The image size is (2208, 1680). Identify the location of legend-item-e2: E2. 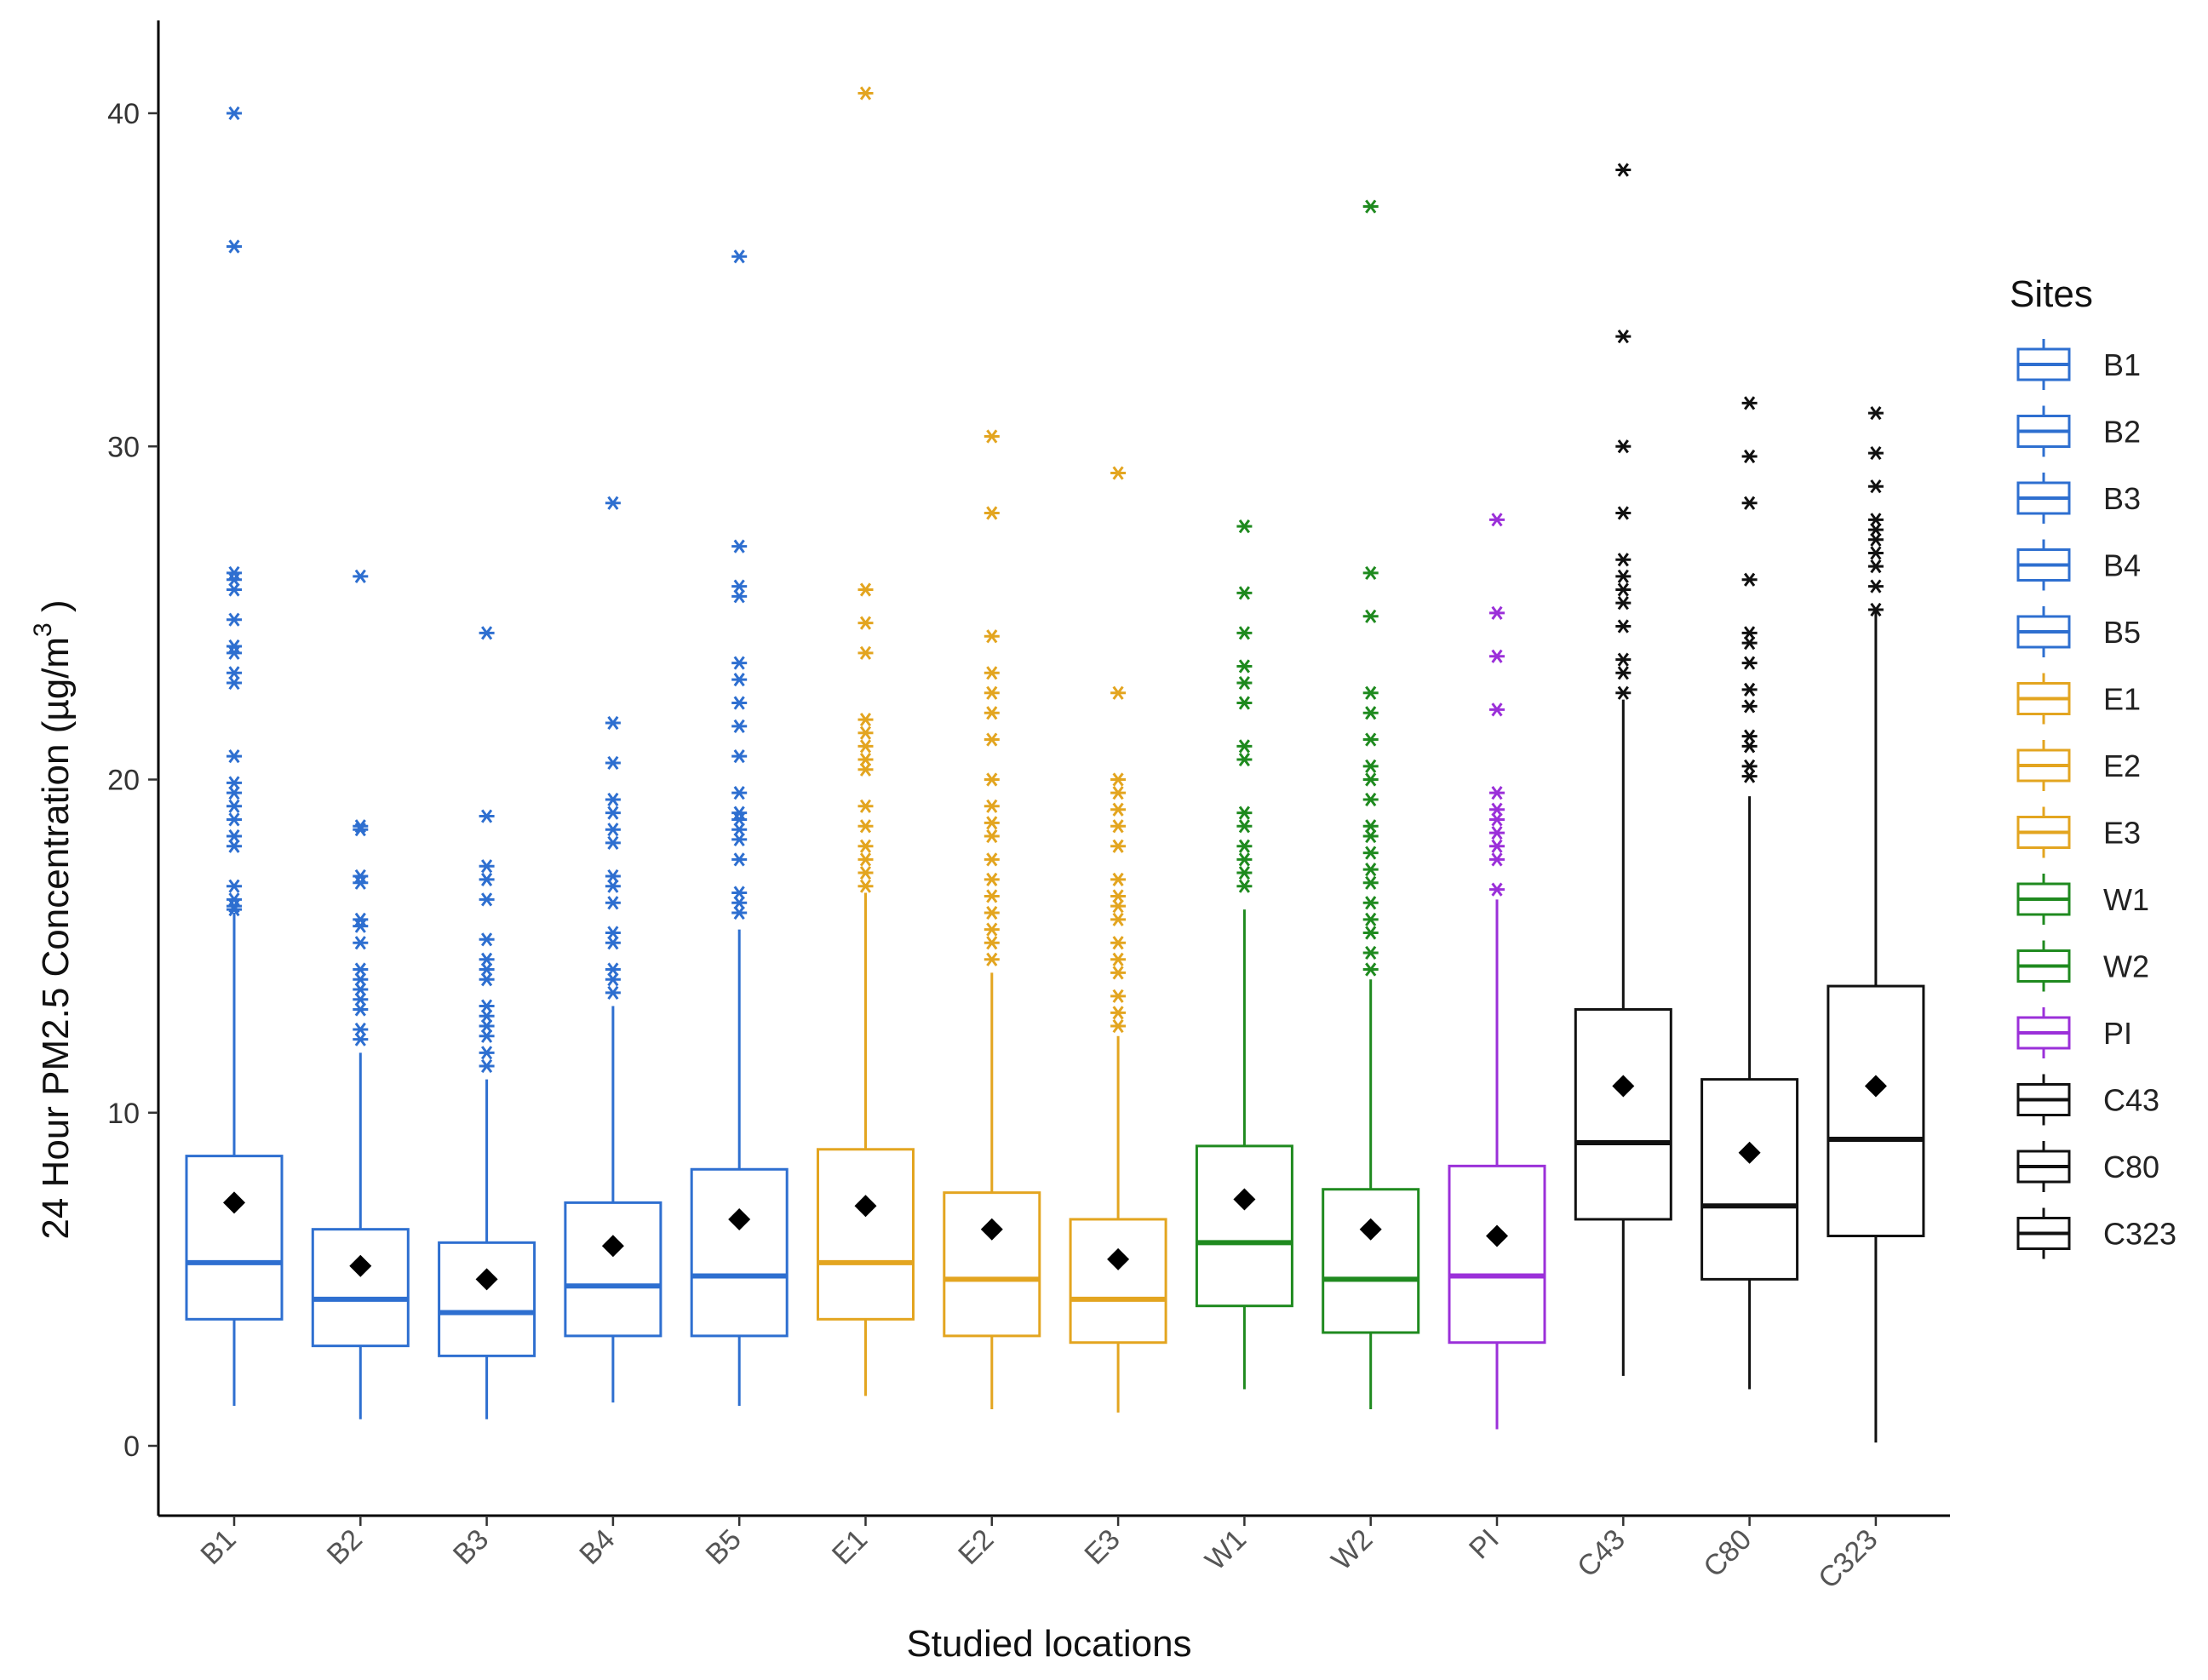
(2078, 765).